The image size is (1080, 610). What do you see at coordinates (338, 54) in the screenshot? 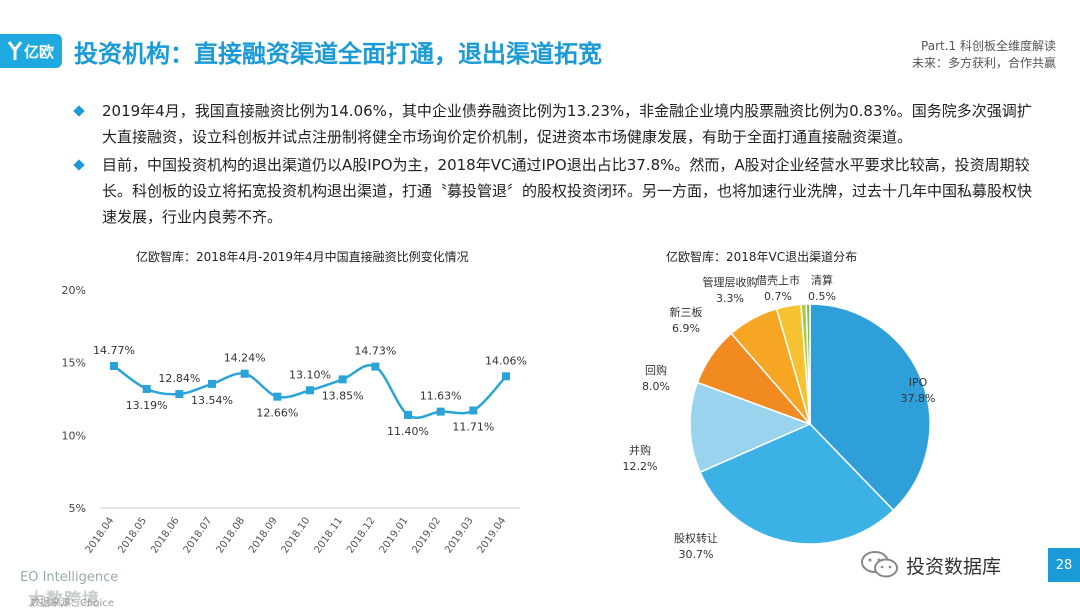
I see `page-title: 投资机构：直接融资渠道全面打通，退出渠道拓宽` at bounding box center [338, 54].